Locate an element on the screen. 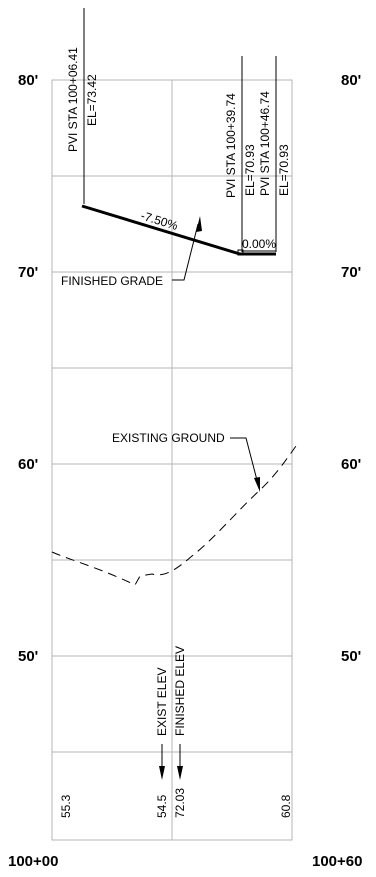  elev-label-70-right: 70' is located at coordinates (351, 272).